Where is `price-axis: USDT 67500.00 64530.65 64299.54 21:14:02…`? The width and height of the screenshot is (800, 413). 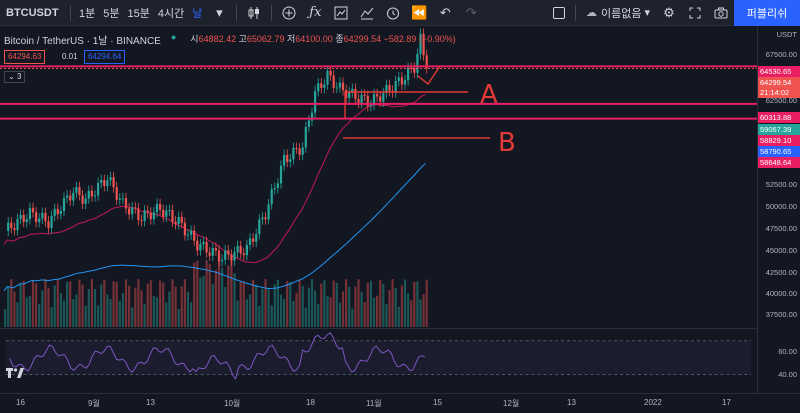 price-axis: USDT 67500.00 64530.65 64299.54 21:14:02… is located at coordinates (778, 209).